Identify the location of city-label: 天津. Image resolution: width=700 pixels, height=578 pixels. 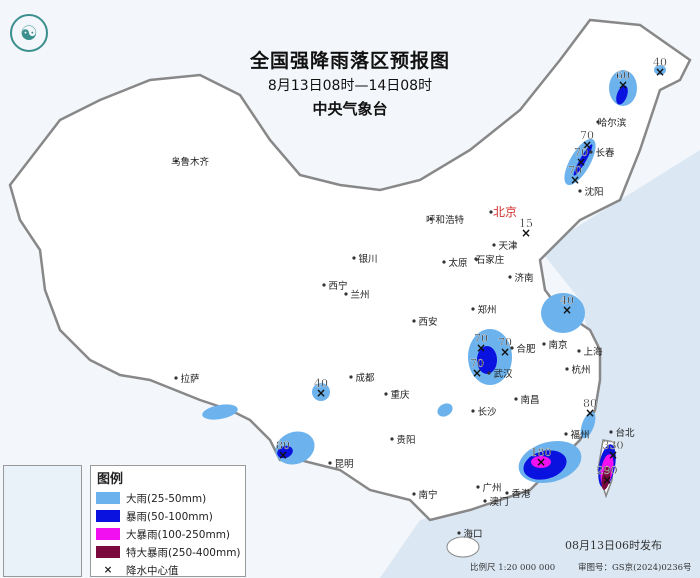
(508, 246).